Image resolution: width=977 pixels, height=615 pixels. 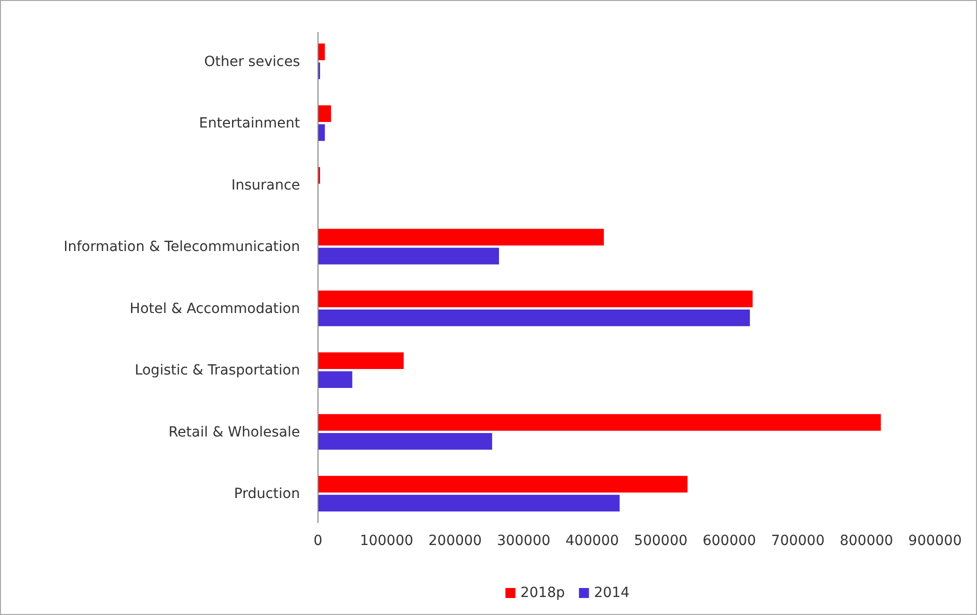 What do you see at coordinates (267, 494) in the screenshot?
I see `y-tick-label: Prduction` at bounding box center [267, 494].